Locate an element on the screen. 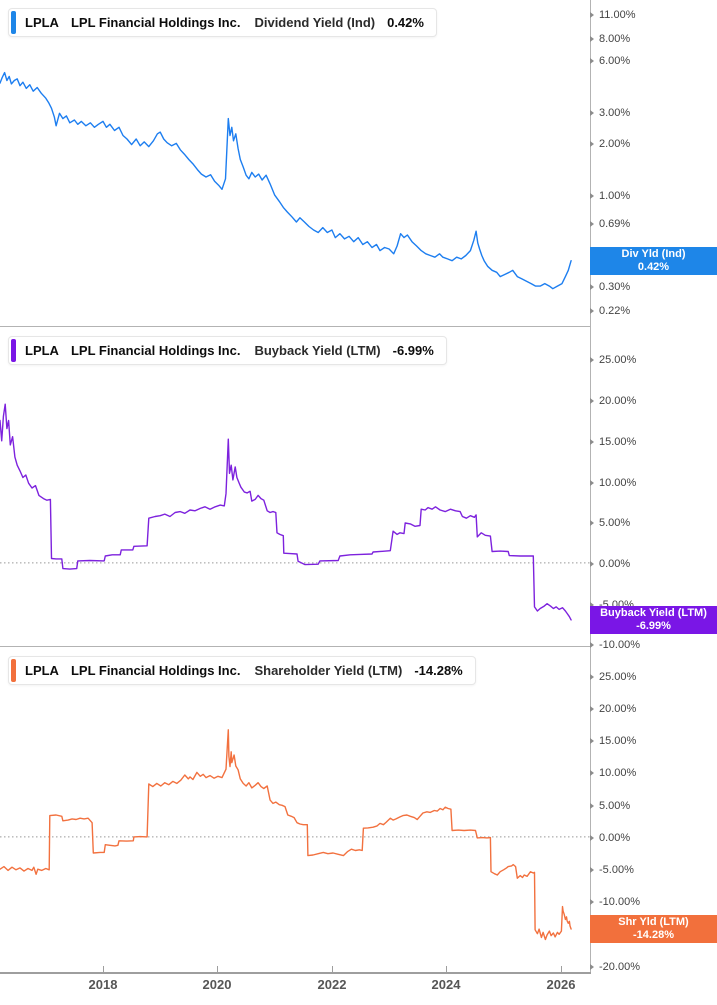 This screenshot has height=1005, width=717. dividend-yield-ytick-11.00%: 11.00% is located at coordinates (613, 14).